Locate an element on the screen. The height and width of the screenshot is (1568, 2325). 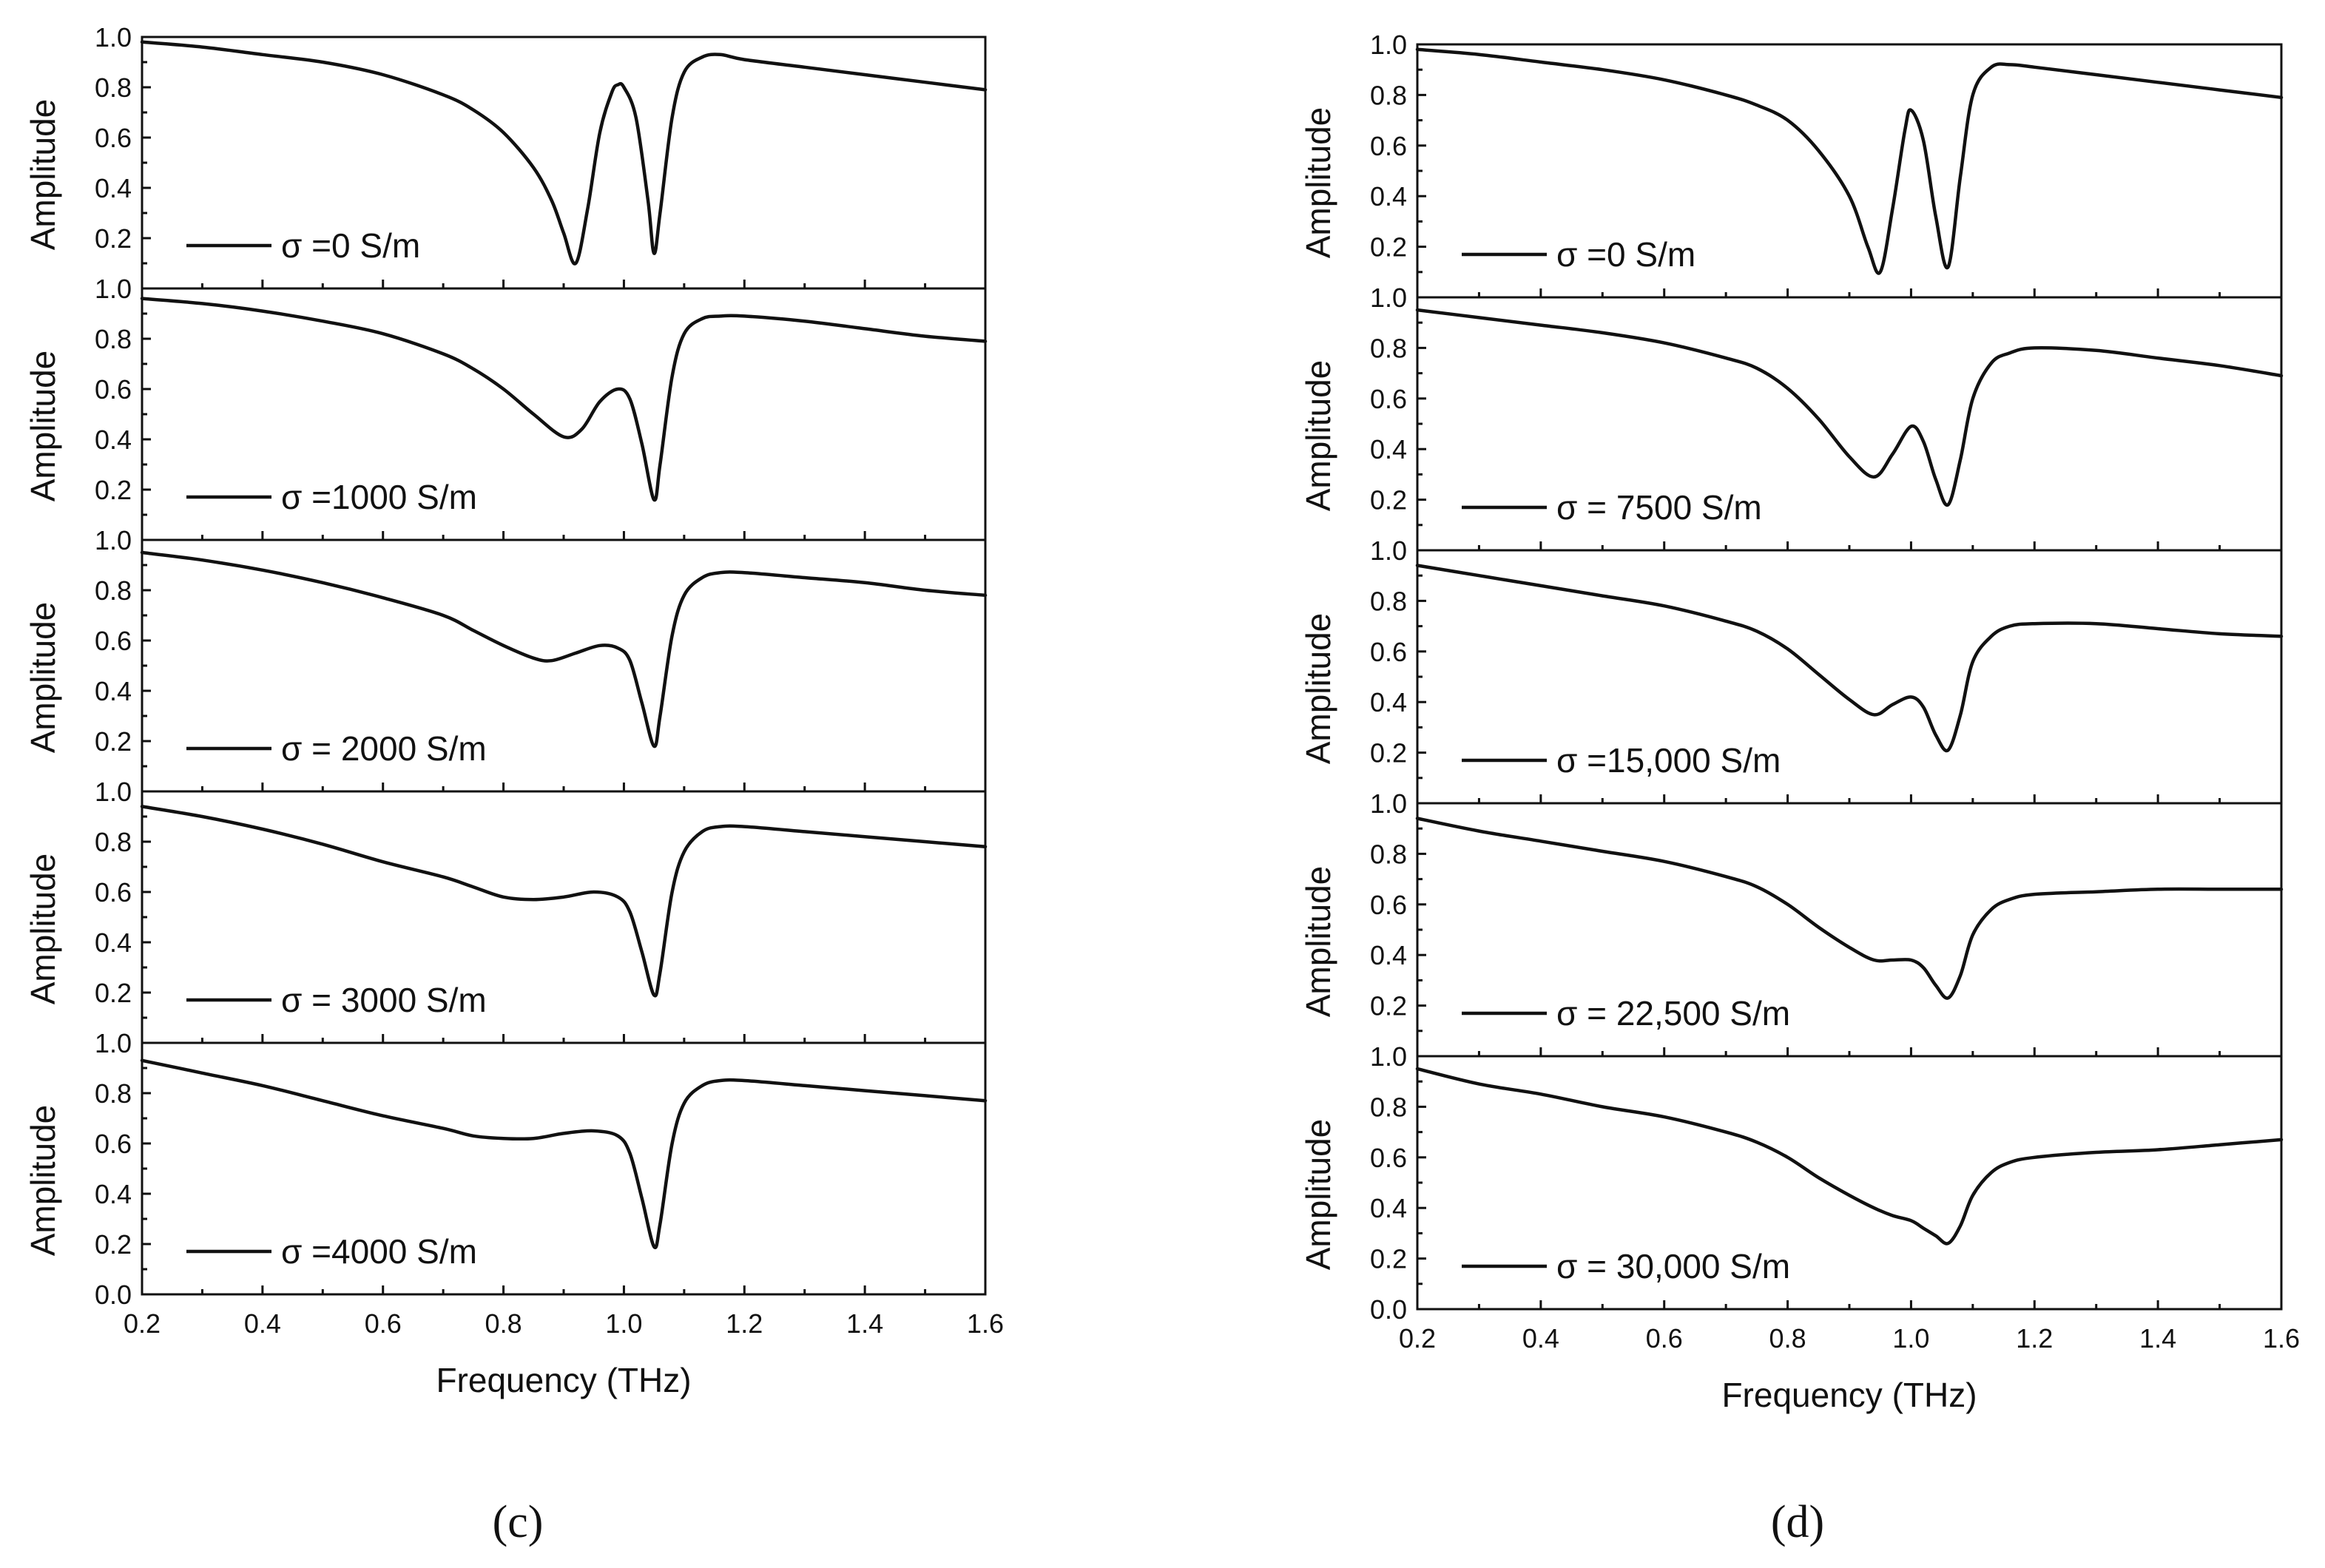
legend-label: σ =15,000 S/m is located at coordinates (1668, 760).